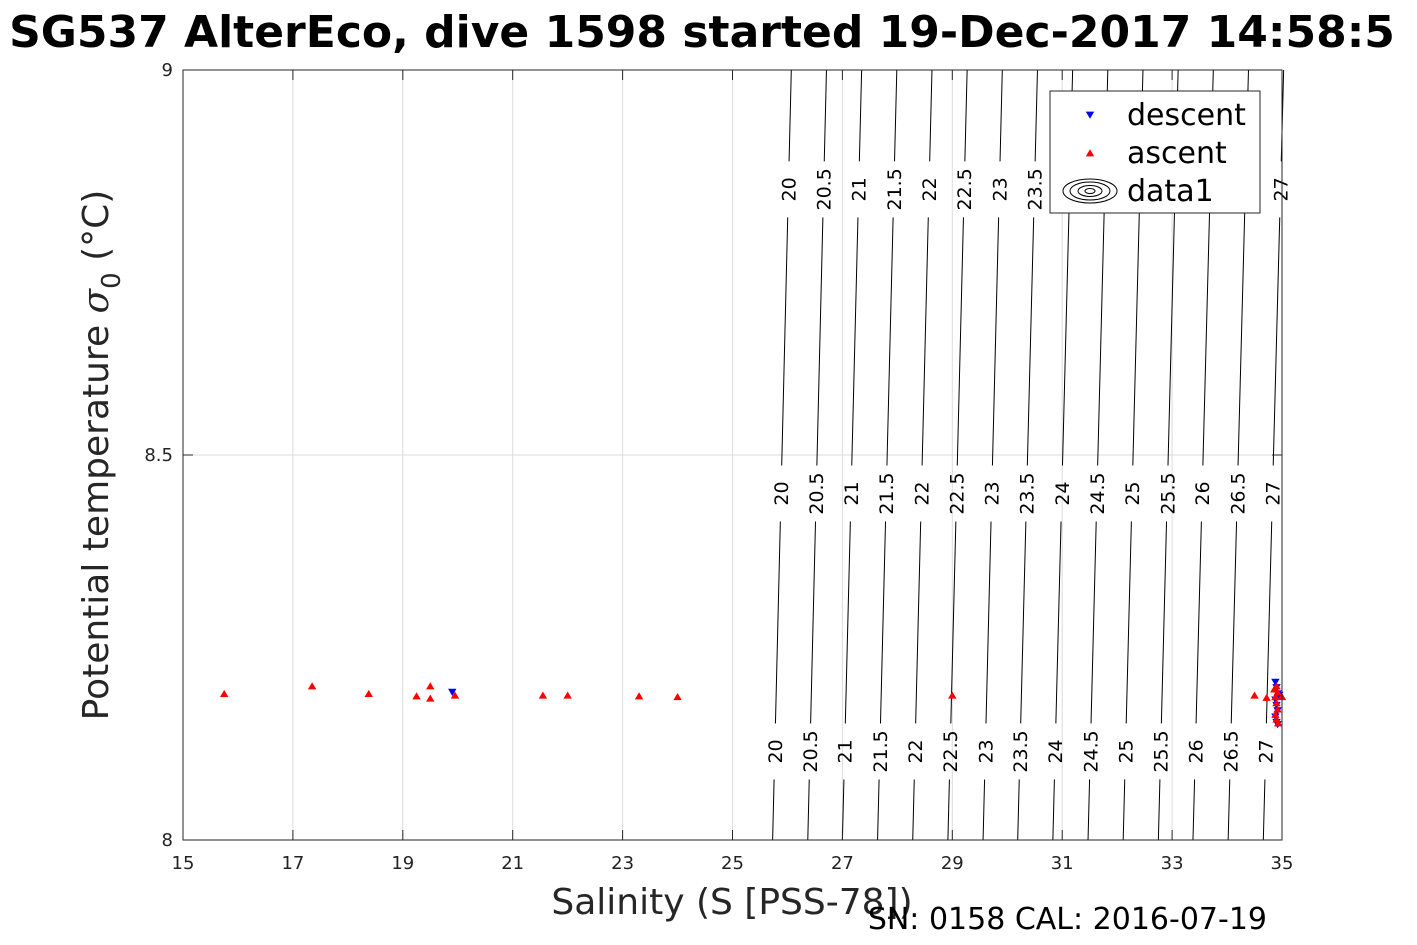 The width and height of the screenshot is (1417, 945). I want to click on x-tick-label: 19, so click(402, 863).